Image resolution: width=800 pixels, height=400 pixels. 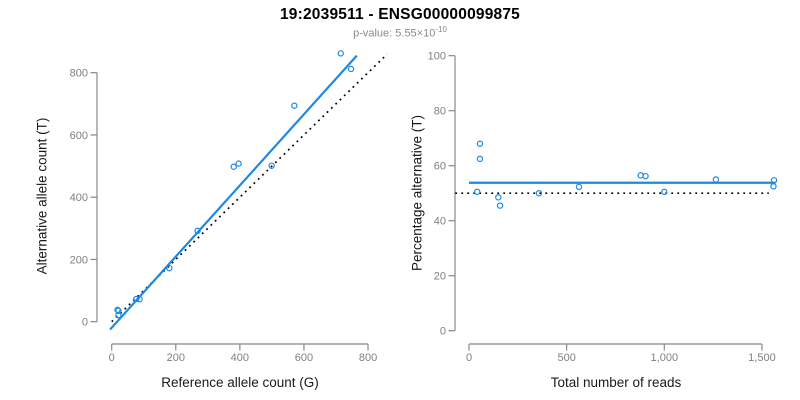 I want to click on x-tick-label: 800, so click(x=368, y=358).